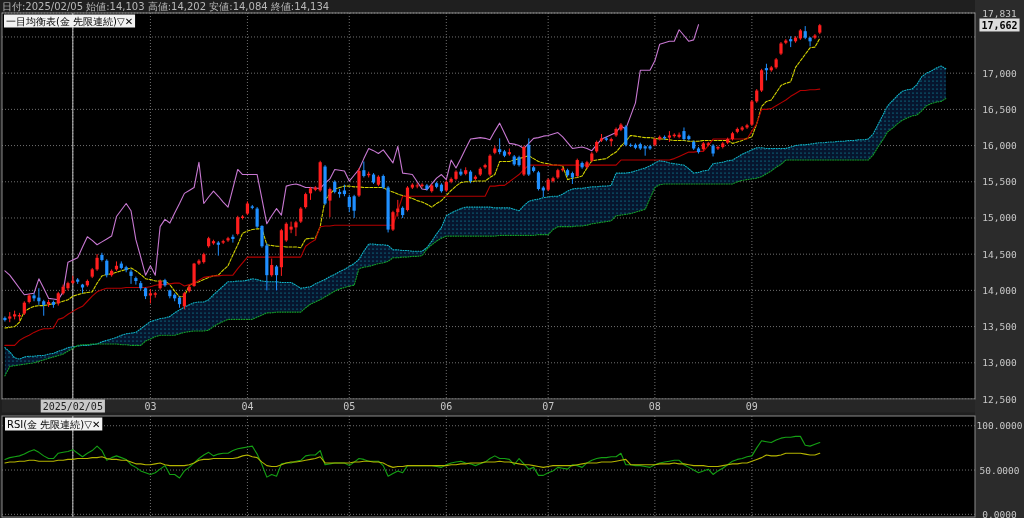  What do you see at coordinates (999, 146) in the screenshot?
I see `y-tick-label: 16,000` at bounding box center [999, 146].